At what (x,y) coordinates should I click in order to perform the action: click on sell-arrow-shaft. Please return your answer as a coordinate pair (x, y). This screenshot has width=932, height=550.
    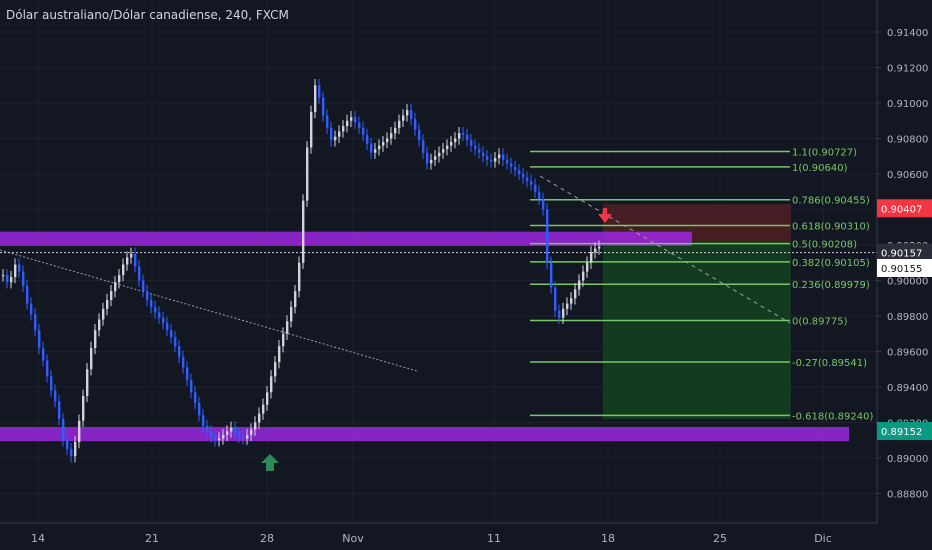
    Looking at the image, I should click on (605, 212).